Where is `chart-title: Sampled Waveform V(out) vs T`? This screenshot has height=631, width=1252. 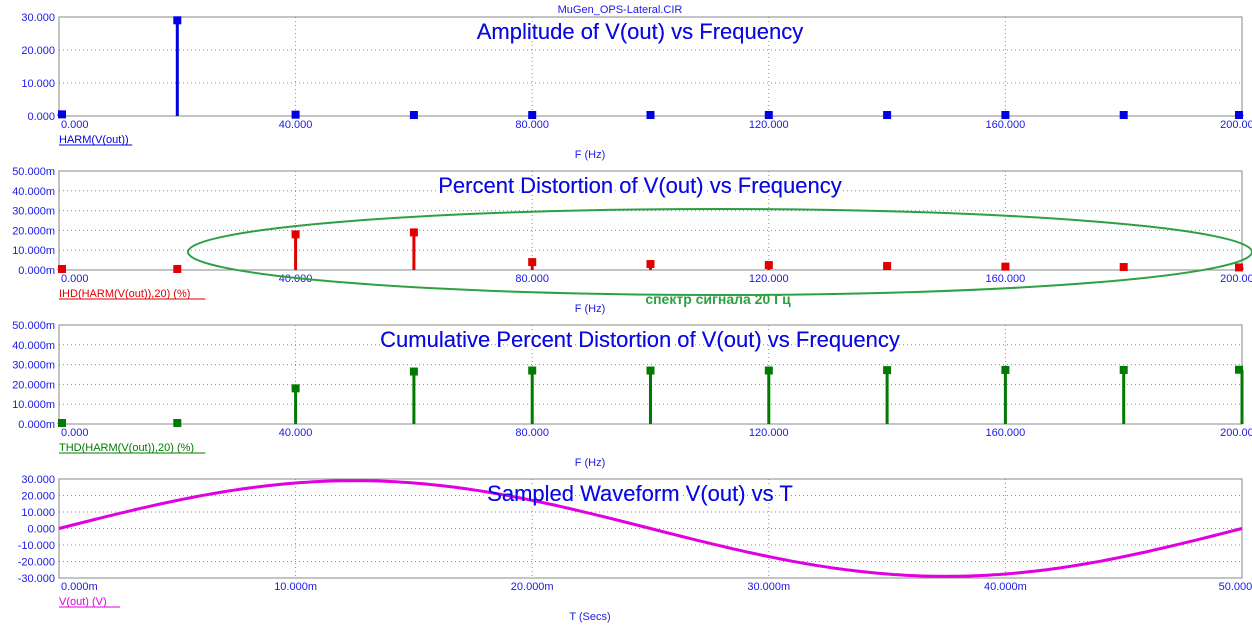
chart-title: Sampled Waveform V(out) vs T is located at coordinates (640, 493).